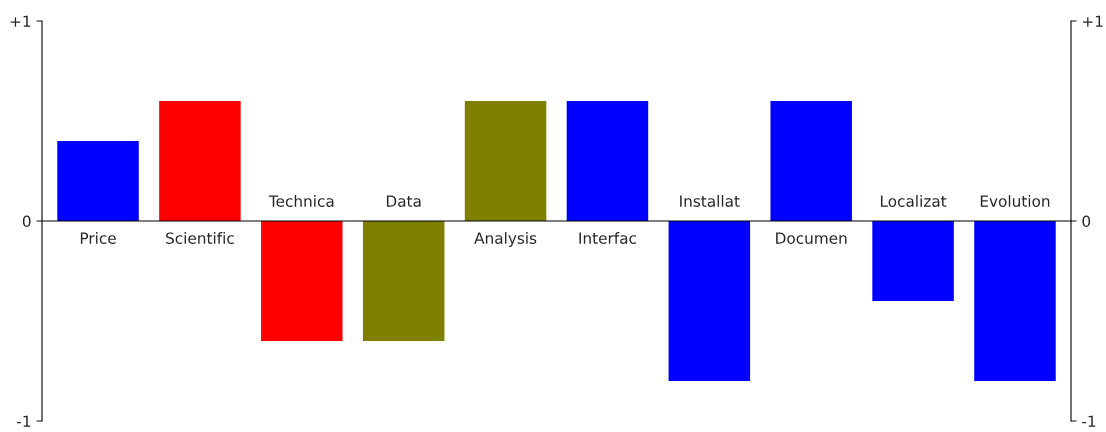  I want to click on y-tick-label: -1, so click(24, 421).